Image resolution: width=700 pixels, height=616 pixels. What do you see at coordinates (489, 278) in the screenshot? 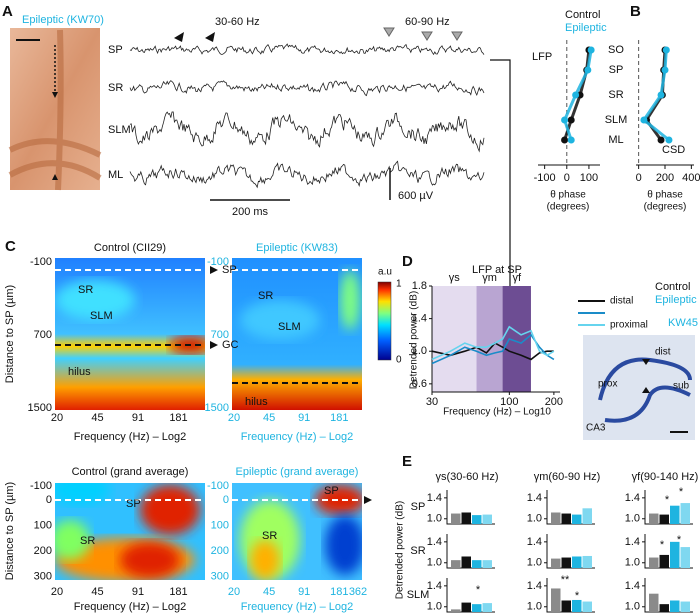
I see `band-label: γm` at bounding box center [489, 278].